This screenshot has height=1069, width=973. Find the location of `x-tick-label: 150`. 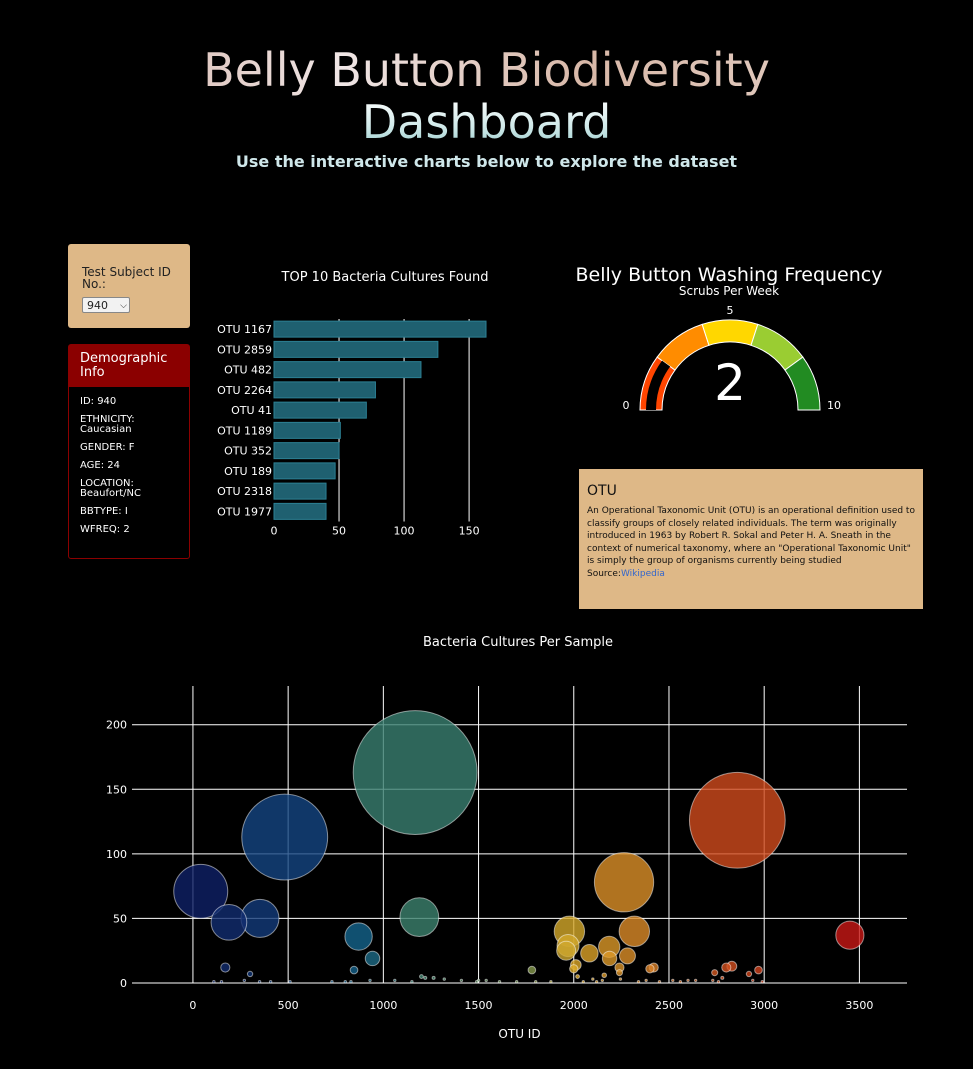

x-tick-label: 150 is located at coordinates (469, 531).